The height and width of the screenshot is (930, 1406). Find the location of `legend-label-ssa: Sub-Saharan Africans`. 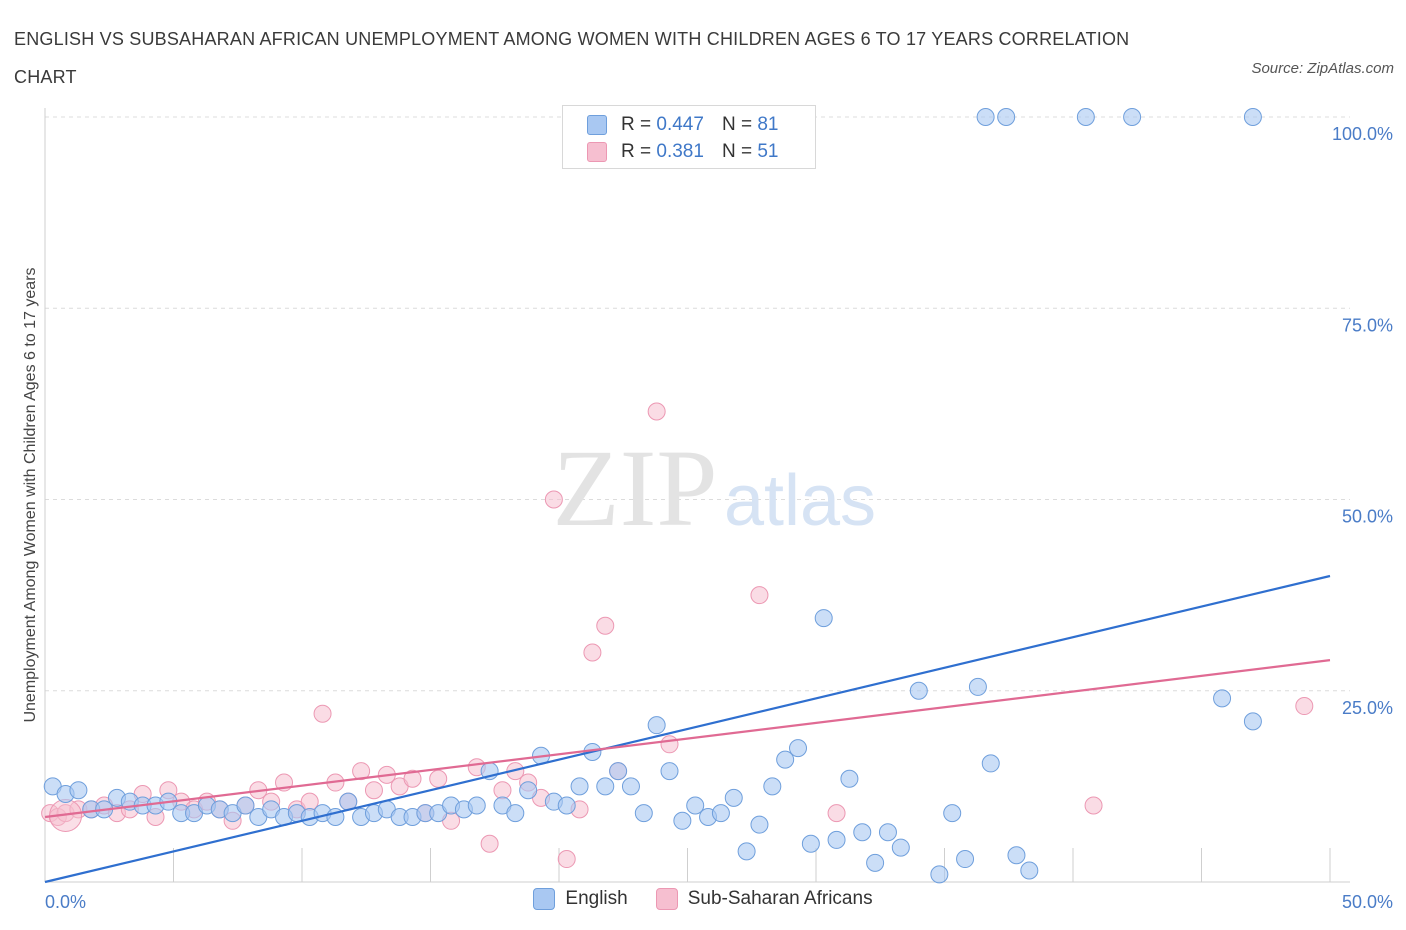

legend-label-ssa: Sub-Saharan Africans is located at coordinates (780, 898).